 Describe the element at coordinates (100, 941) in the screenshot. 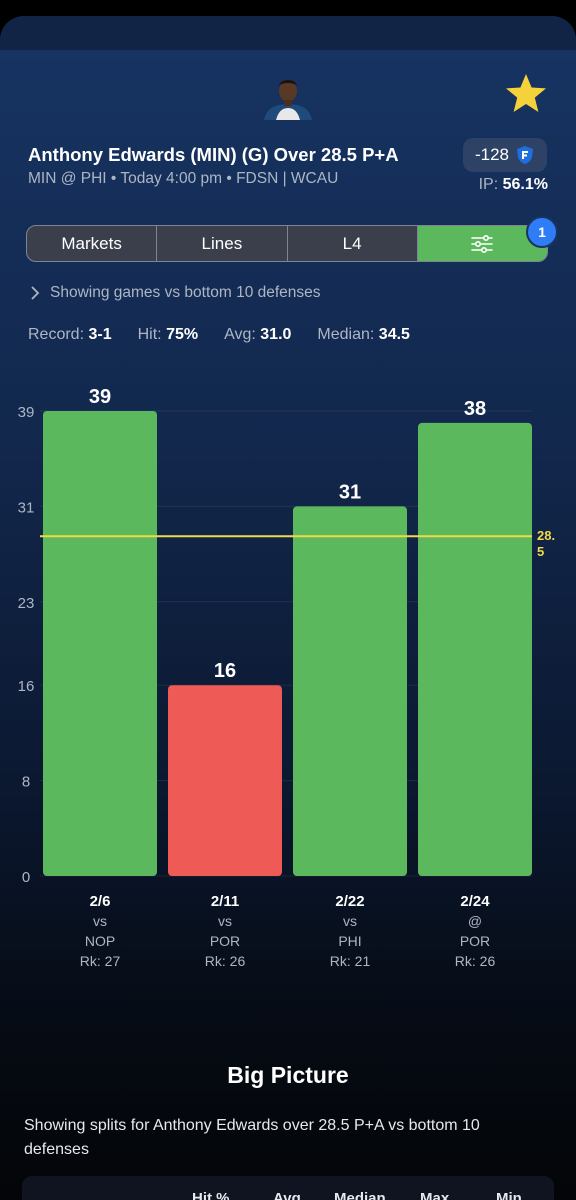

I see `x-opponent-label: NOP` at that location.